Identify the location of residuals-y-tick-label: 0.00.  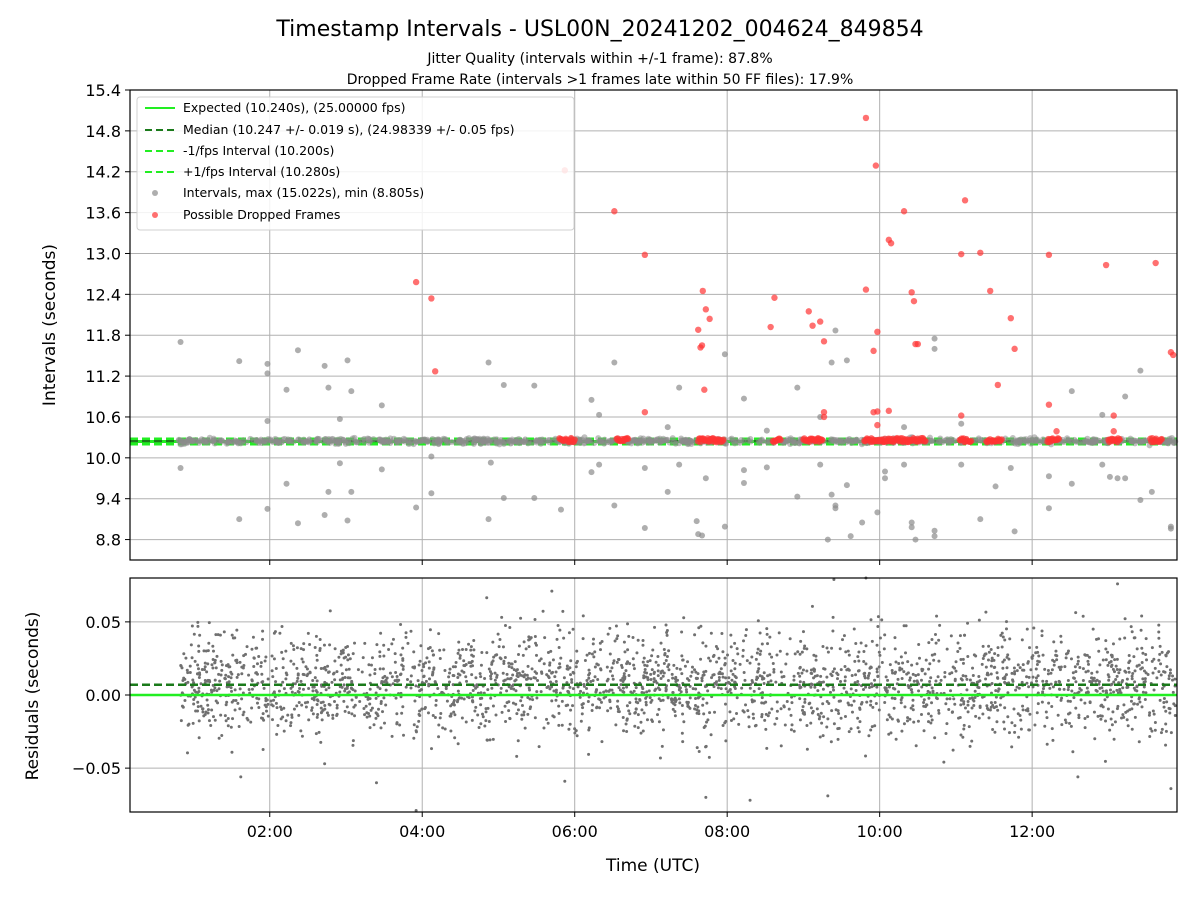
(103, 695).